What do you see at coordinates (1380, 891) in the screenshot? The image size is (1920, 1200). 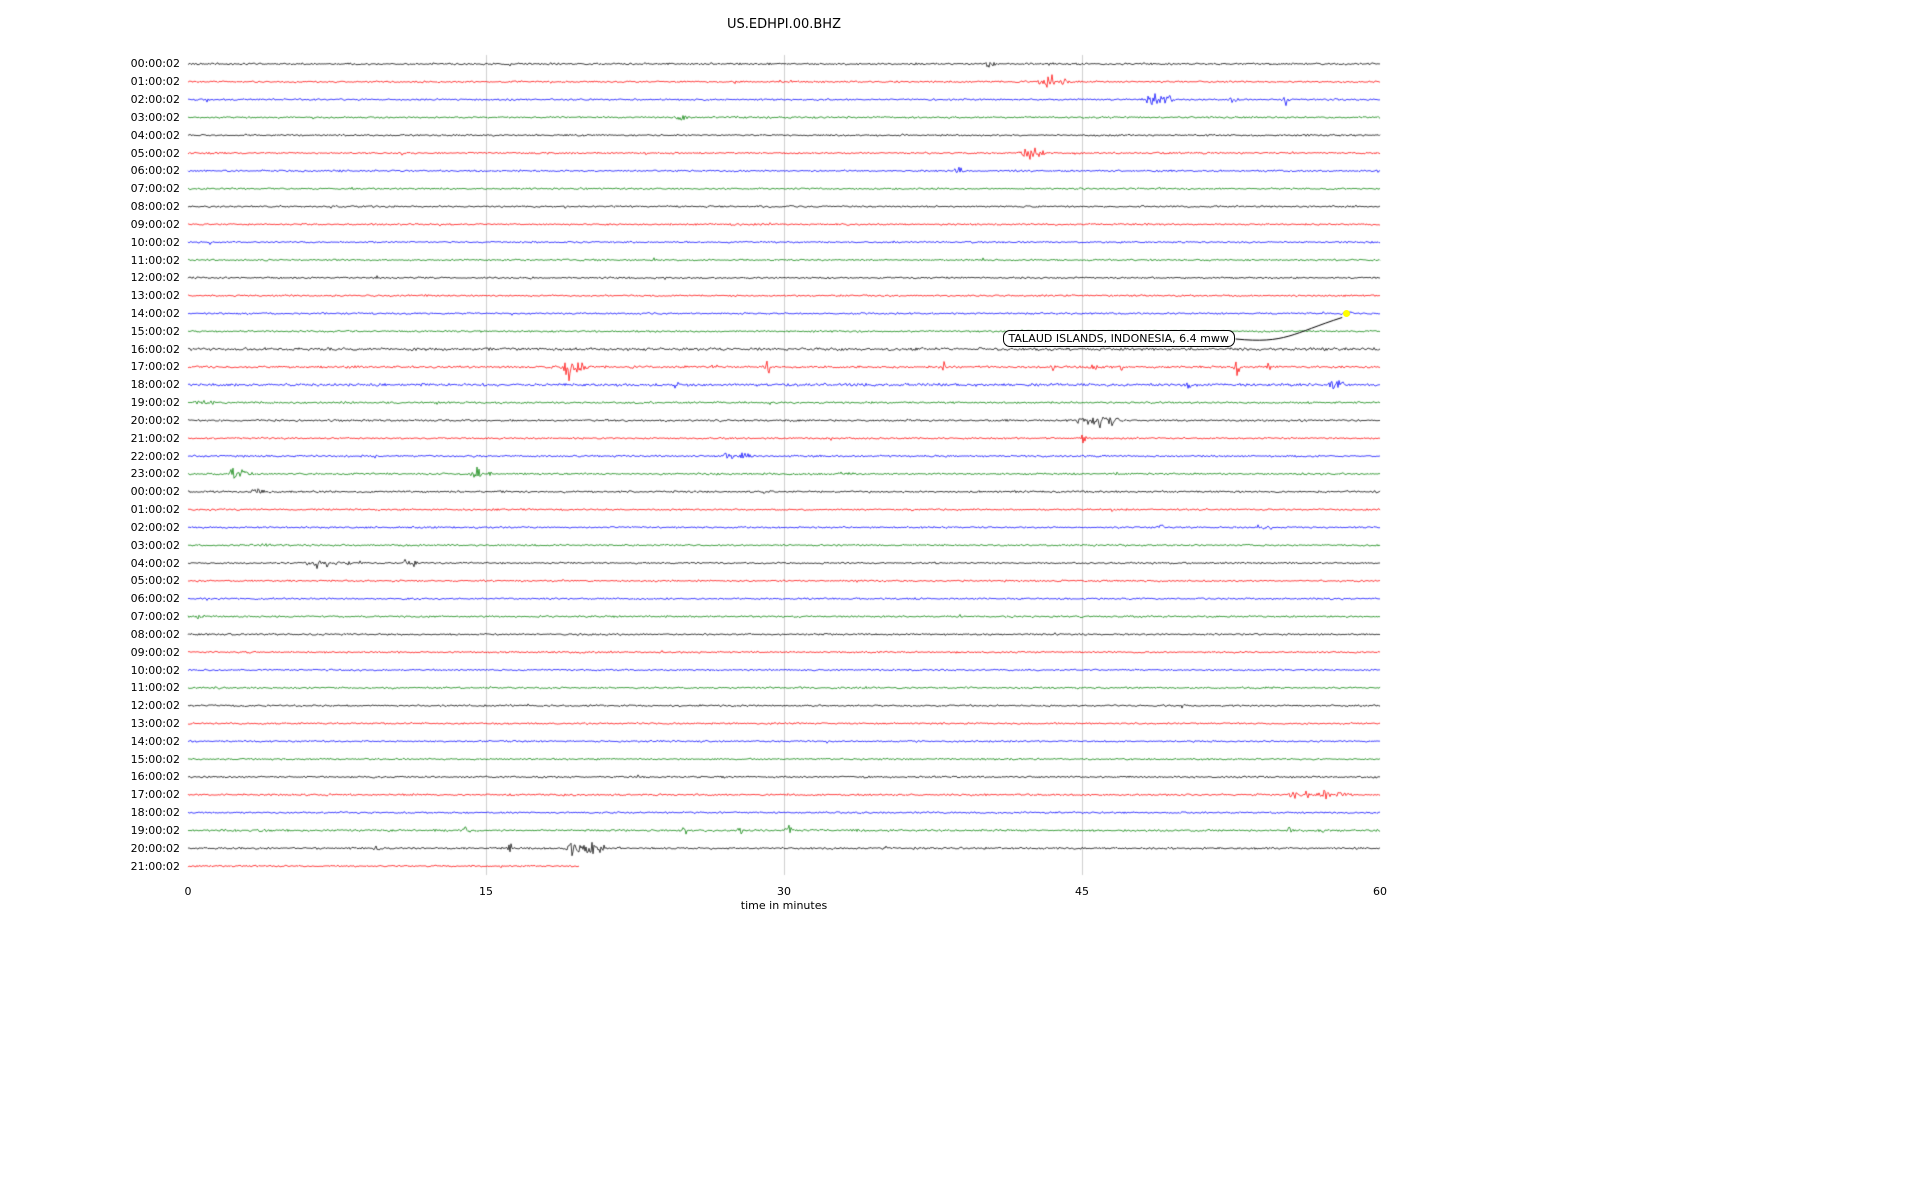 I see `x-tick-label: 60` at bounding box center [1380, 891].